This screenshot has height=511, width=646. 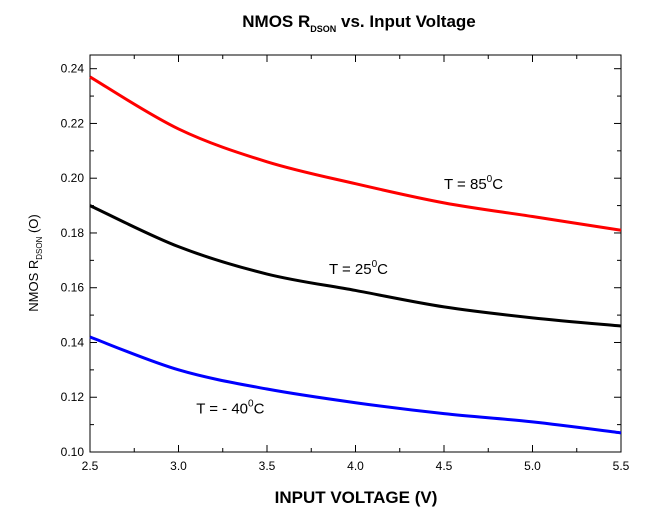 I want to click on y-tick-label: 0.22, so click(x=73, y=123).